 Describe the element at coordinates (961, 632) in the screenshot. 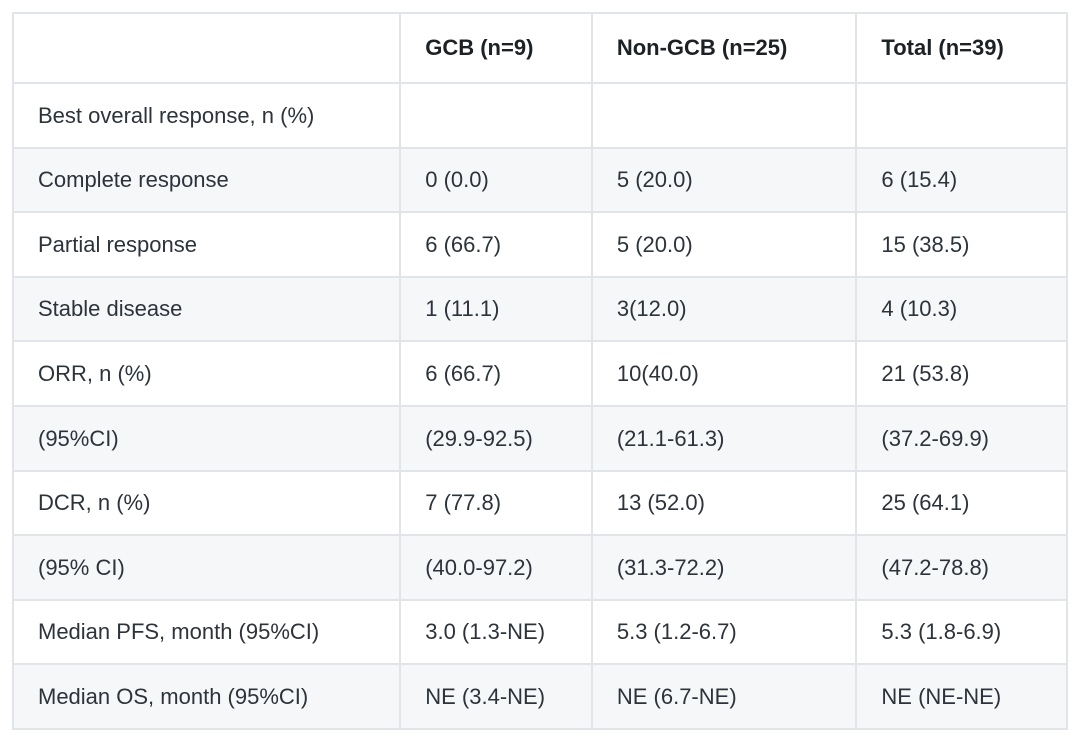

I see `value-cell-total: 5.3 (1.8-6.9)` at that location.